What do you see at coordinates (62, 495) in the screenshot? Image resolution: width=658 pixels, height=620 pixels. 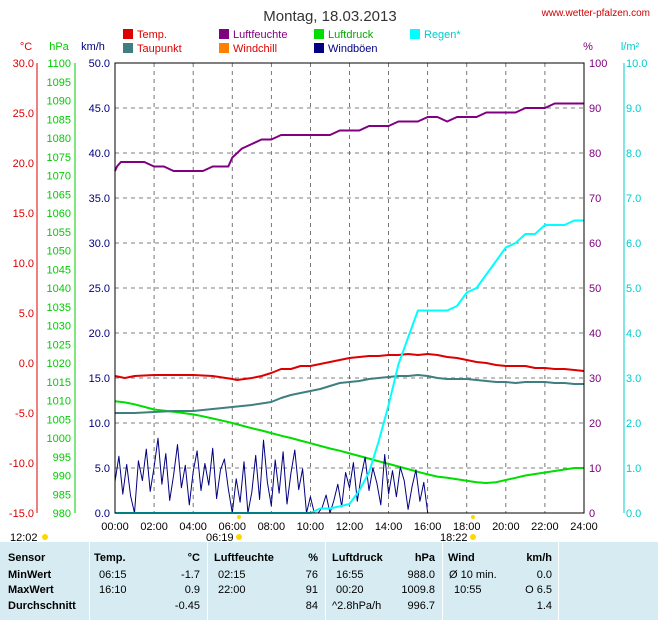 I see `pressure-axis-tick-label: 985` at bounding box center [62, 495].